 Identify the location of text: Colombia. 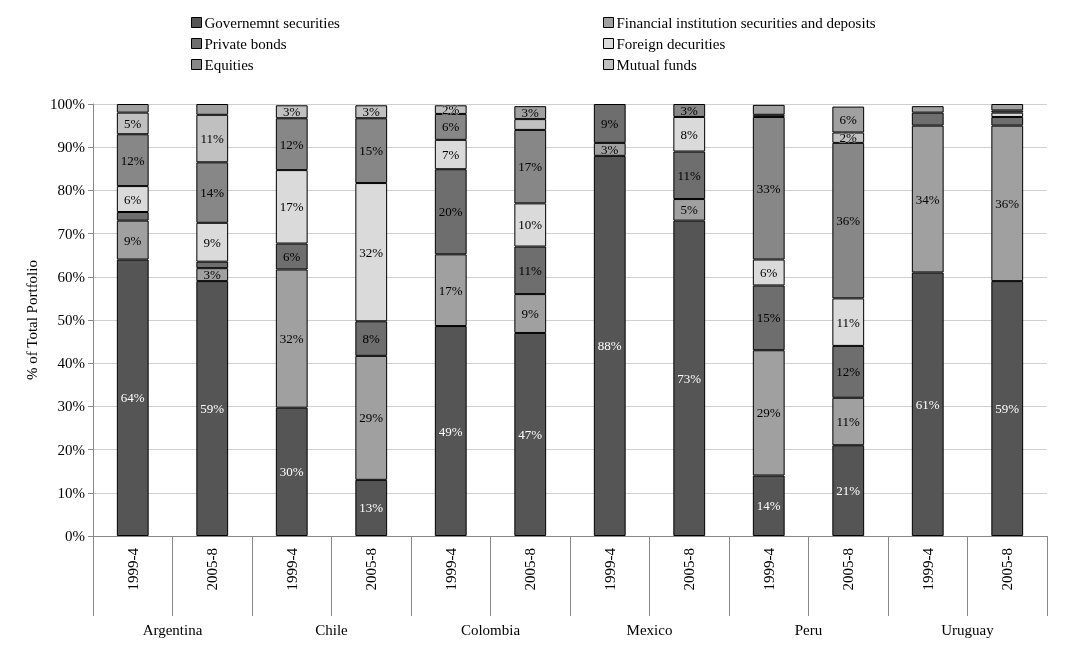
(490, 629).